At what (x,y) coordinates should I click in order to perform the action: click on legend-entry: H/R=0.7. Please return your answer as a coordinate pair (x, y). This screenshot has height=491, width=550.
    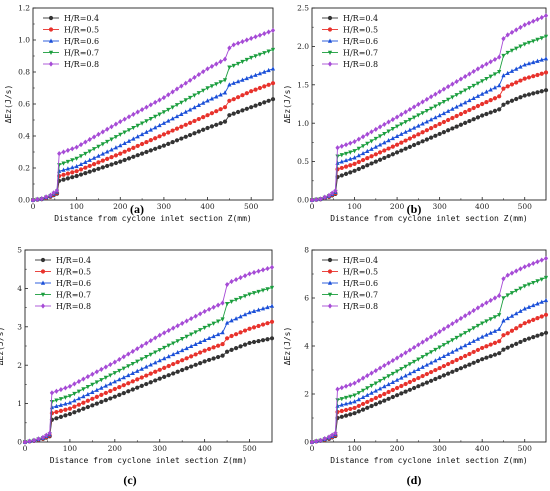
    Looking at the image, I should click on (360, 294).